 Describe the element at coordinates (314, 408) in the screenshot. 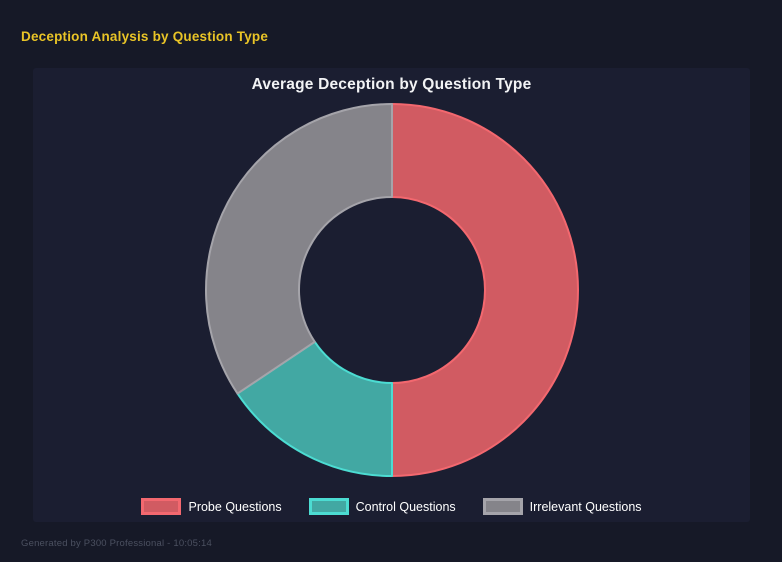

I see `donut-segment-control-questions` at that location.